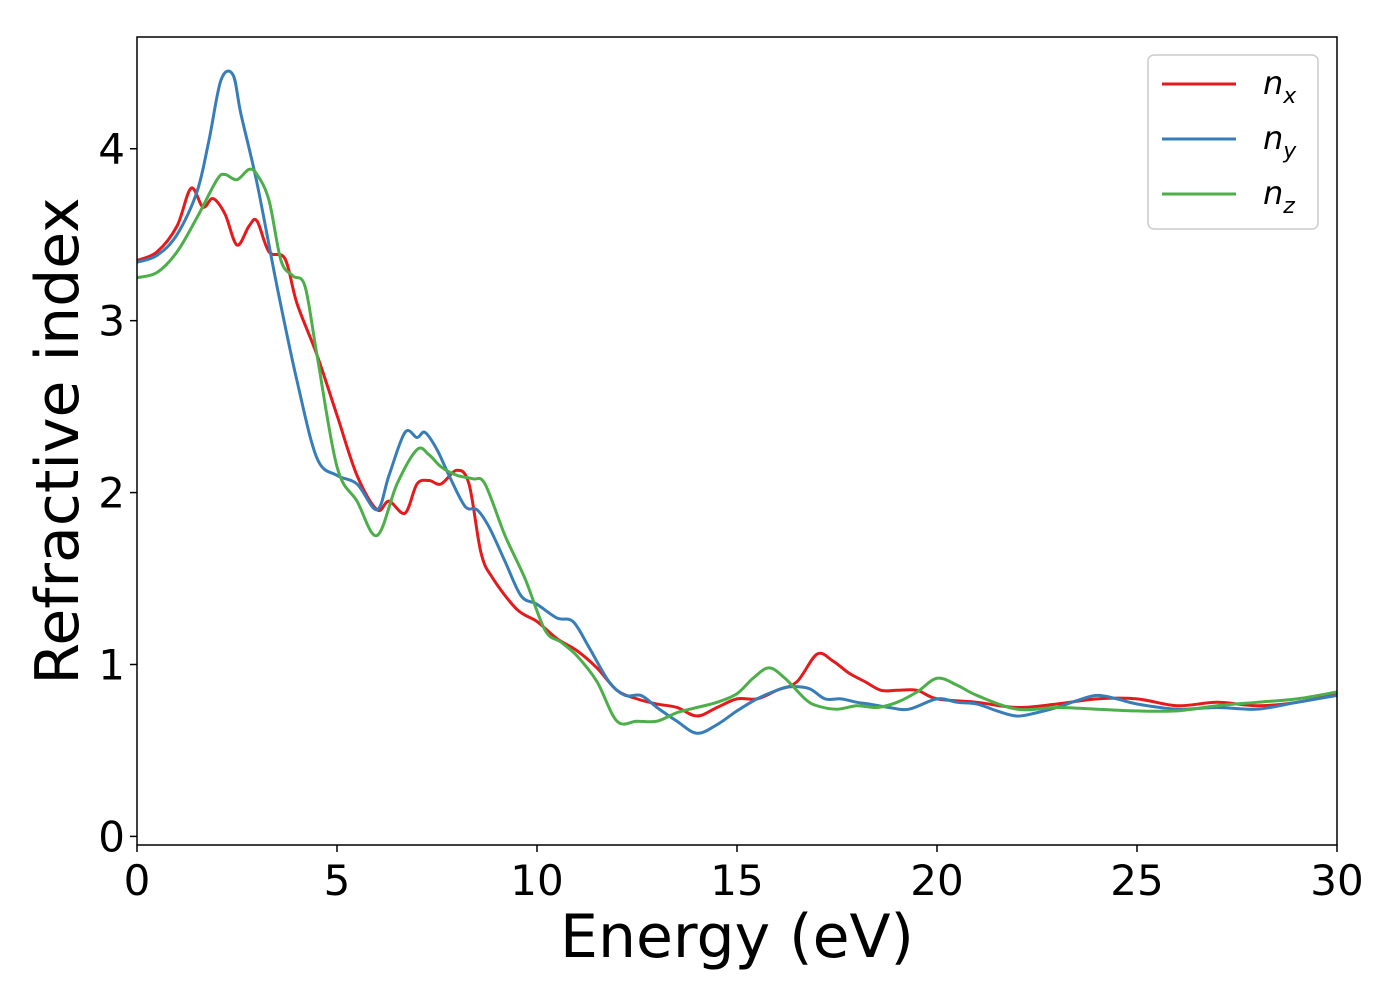 The height and width of the screenshot is (1000, 1400). Describe the element at coordinates (111, 836) in the screenshot. I see `y-tick-label: 0` at that location.